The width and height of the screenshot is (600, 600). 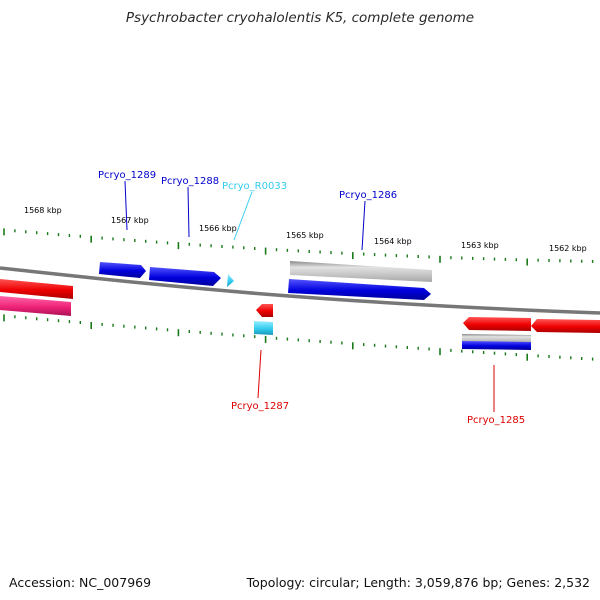 What do you see at coordinates (130, 220) in the screenshot?
I see `scale-label-1567: 1567 kbp` at bounding box center [130, 220].